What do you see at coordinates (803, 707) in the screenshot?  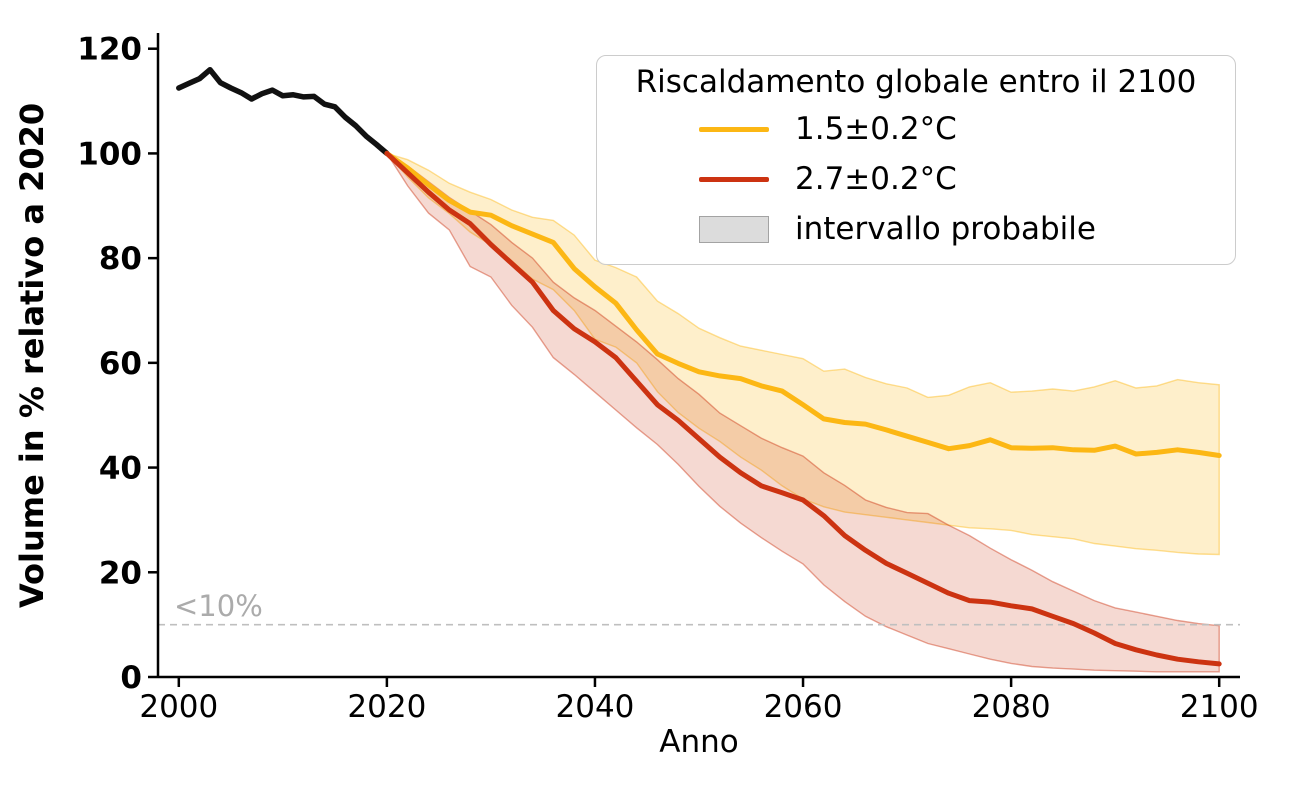 I see `x-tick-label: 2060` at bounding box center [803, 707].